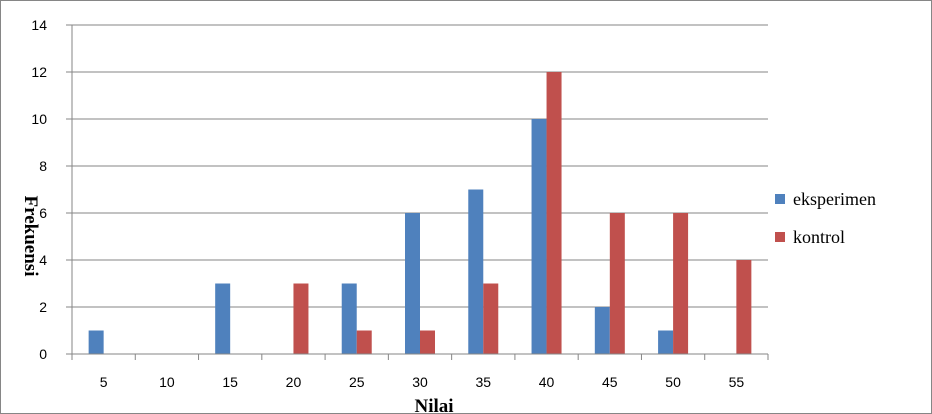 The width and height of the screenshot is (932, 414). Describe the element at coordinates (39, 119) in the screenshot. I see `y-tick-label: 10` at that location.